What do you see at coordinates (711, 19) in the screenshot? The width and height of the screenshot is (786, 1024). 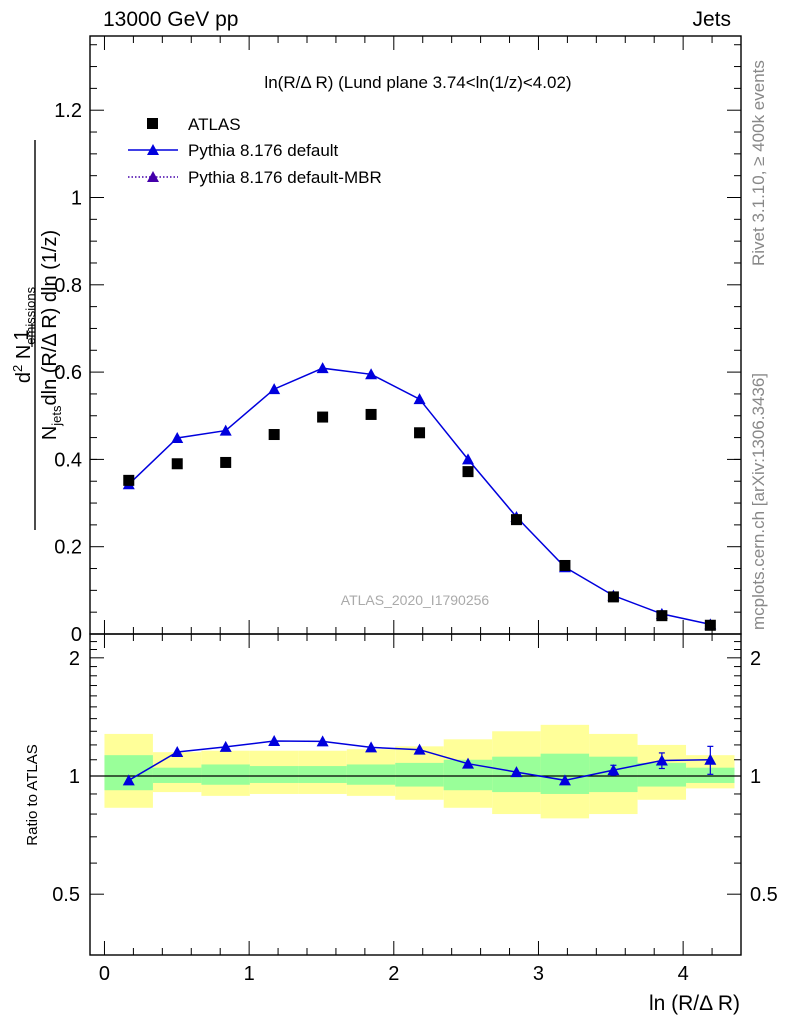 I see `header-right: Jets` at bounding box center [711, 19].